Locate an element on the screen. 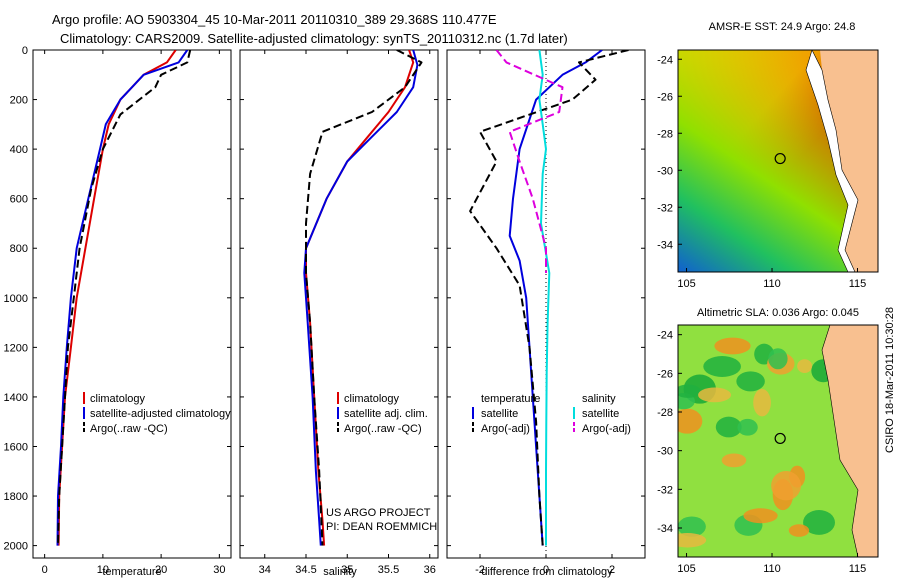 This screenshot has width=900, height=580. legend-sal-satellite: satellite adj. clim. is located at coordinates (386, 414).